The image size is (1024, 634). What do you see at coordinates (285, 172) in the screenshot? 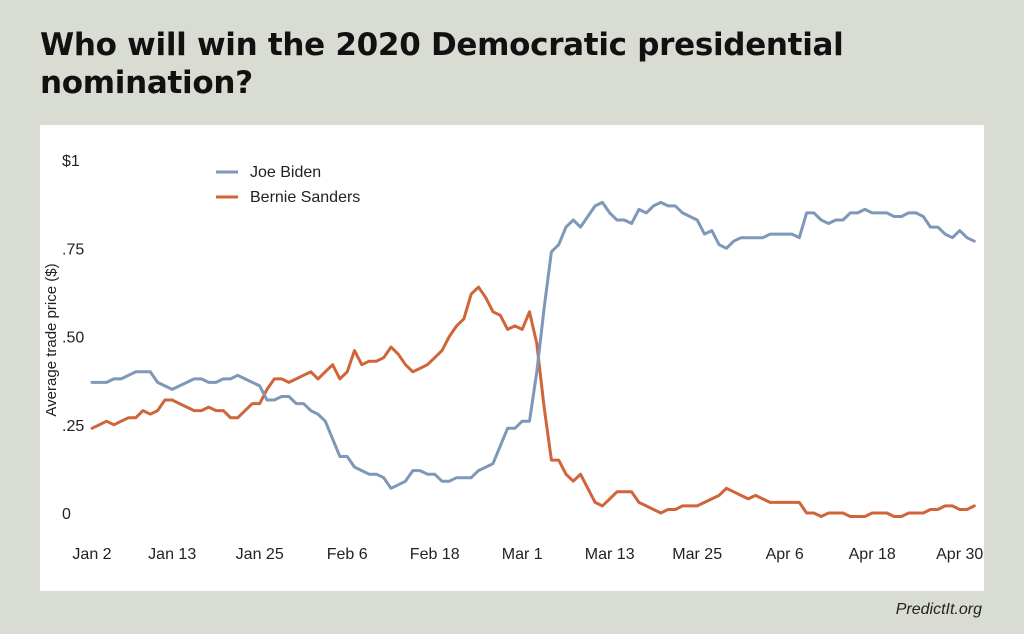
I see `legend-label: Joe Biden` at bounding box center [285, 172].